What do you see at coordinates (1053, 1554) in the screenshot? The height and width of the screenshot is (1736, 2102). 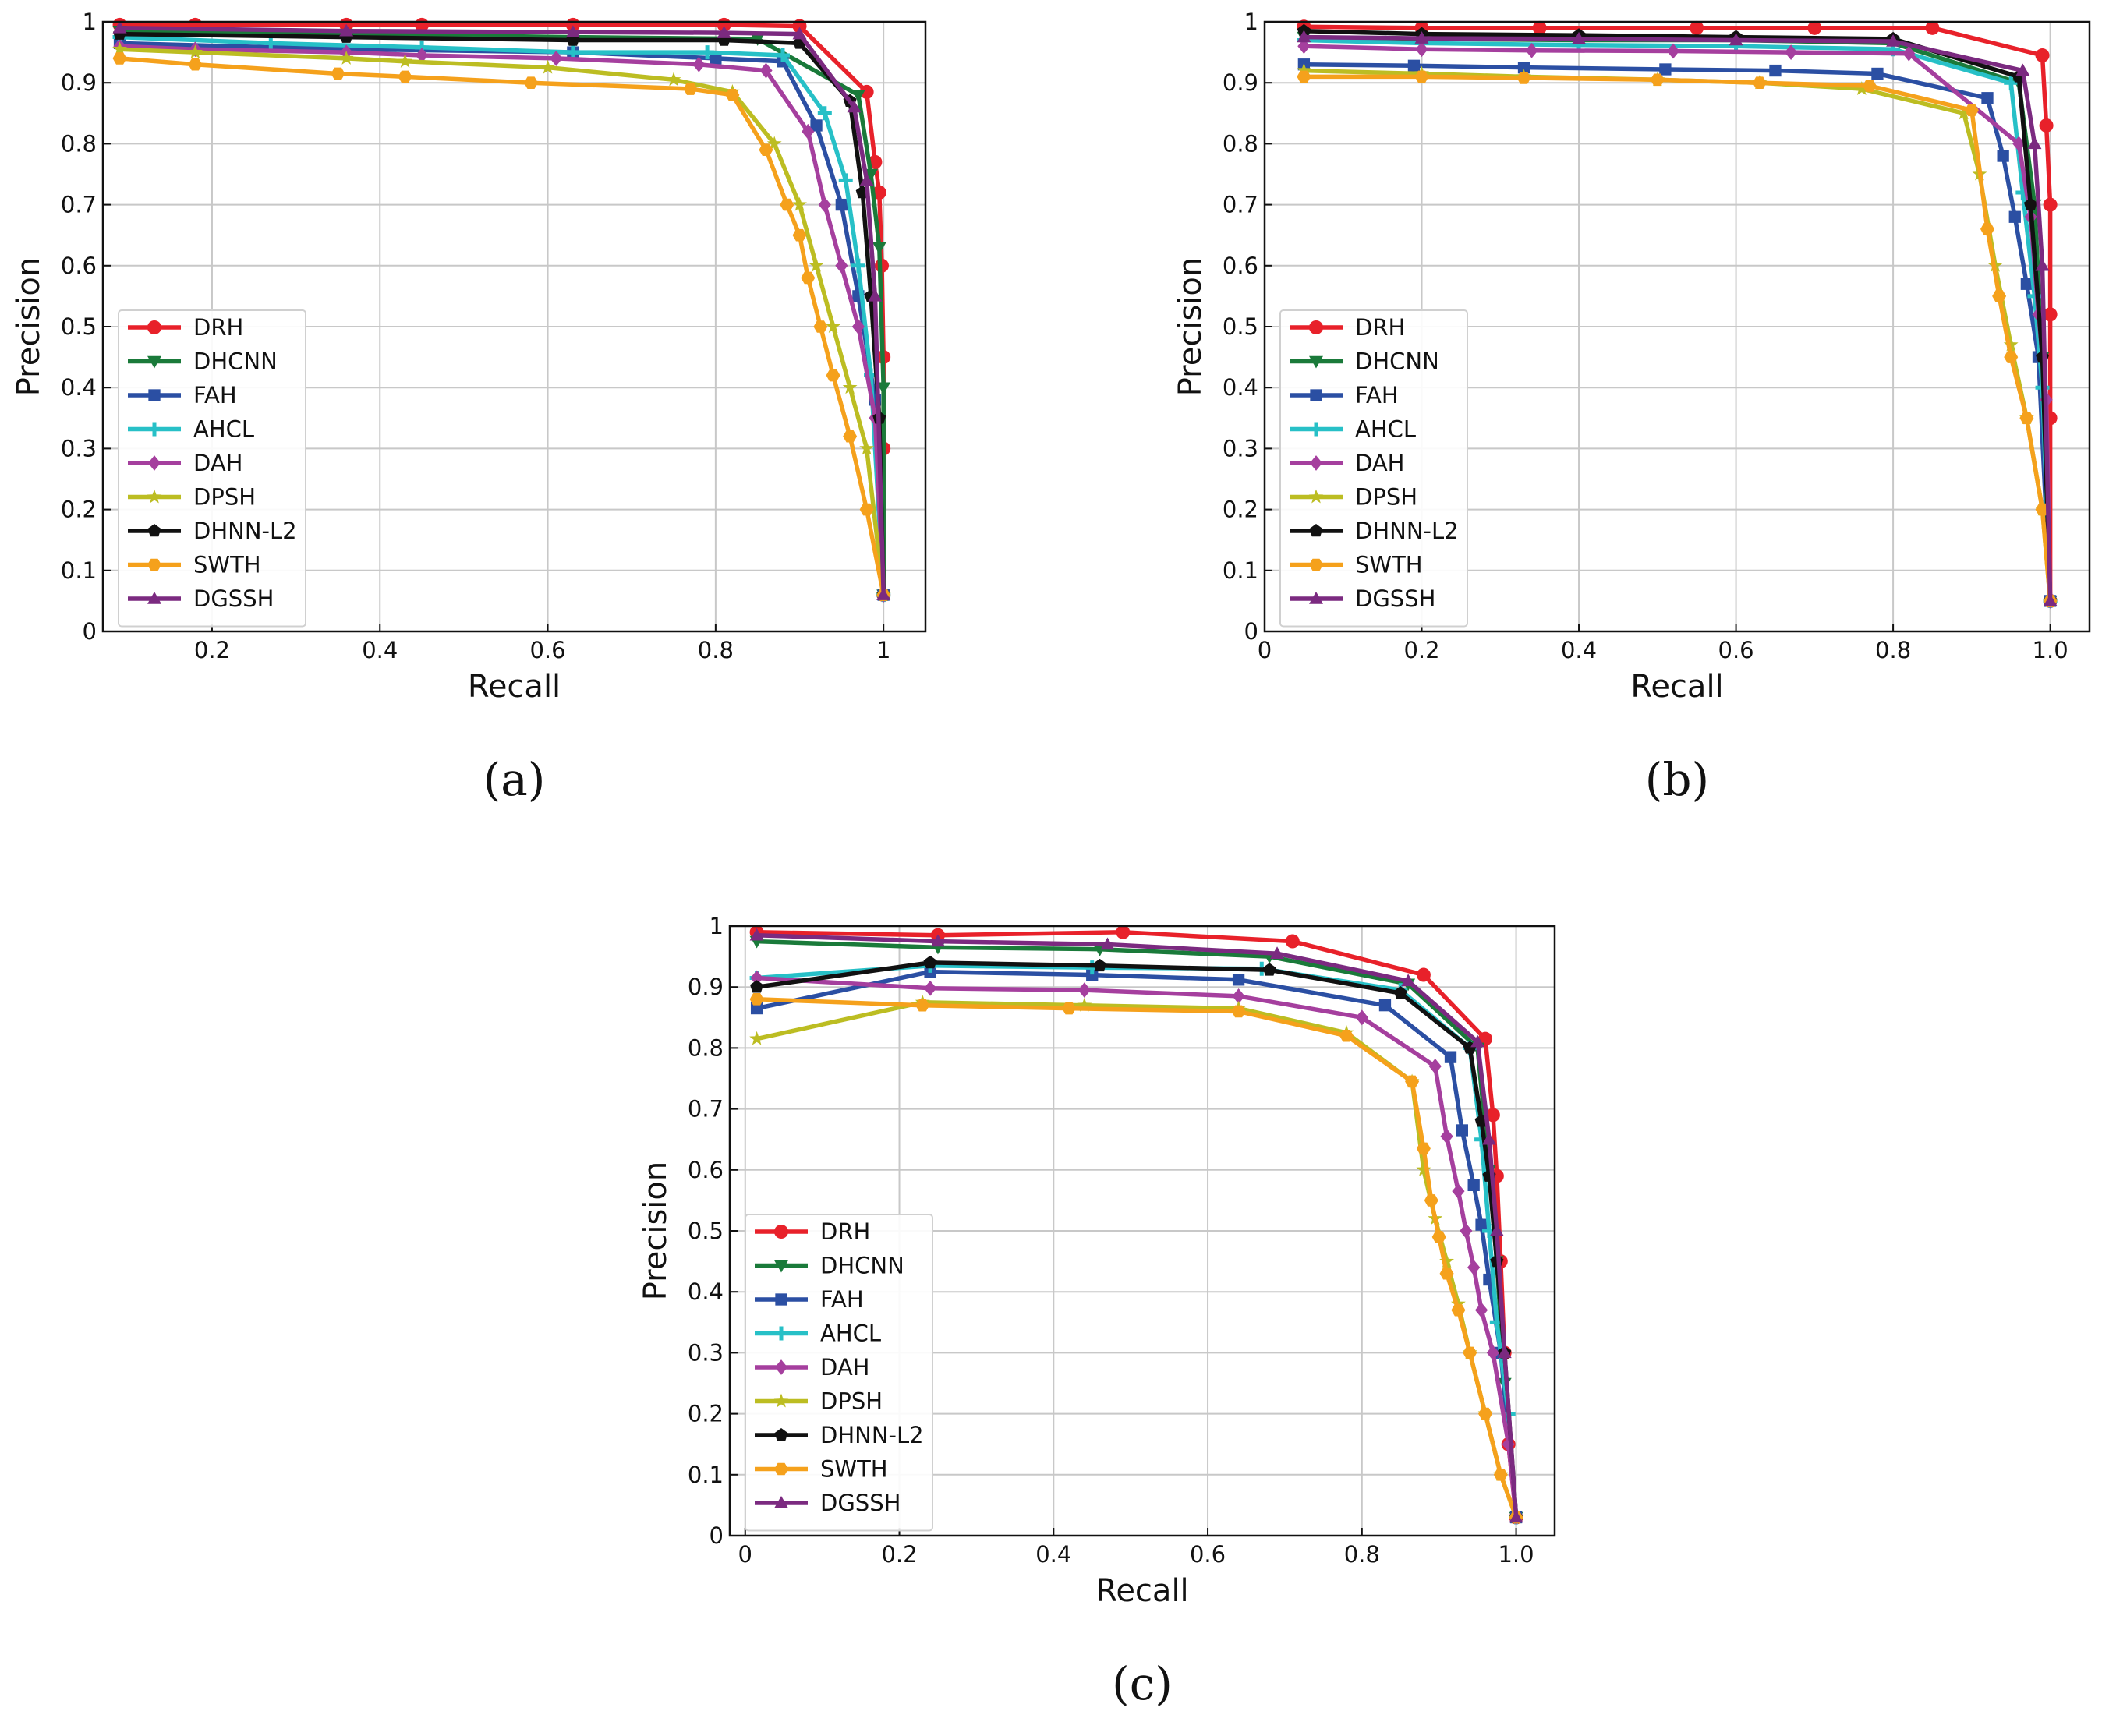 I see `x-tick-label: 0.4` at bounding box center [1053, 1554].